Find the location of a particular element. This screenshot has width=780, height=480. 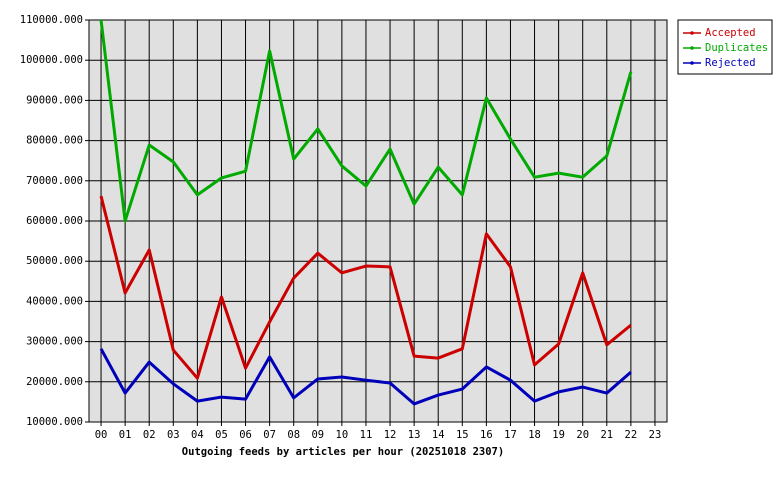

legend-label: Duplicates is located at coordinates (736, 48).